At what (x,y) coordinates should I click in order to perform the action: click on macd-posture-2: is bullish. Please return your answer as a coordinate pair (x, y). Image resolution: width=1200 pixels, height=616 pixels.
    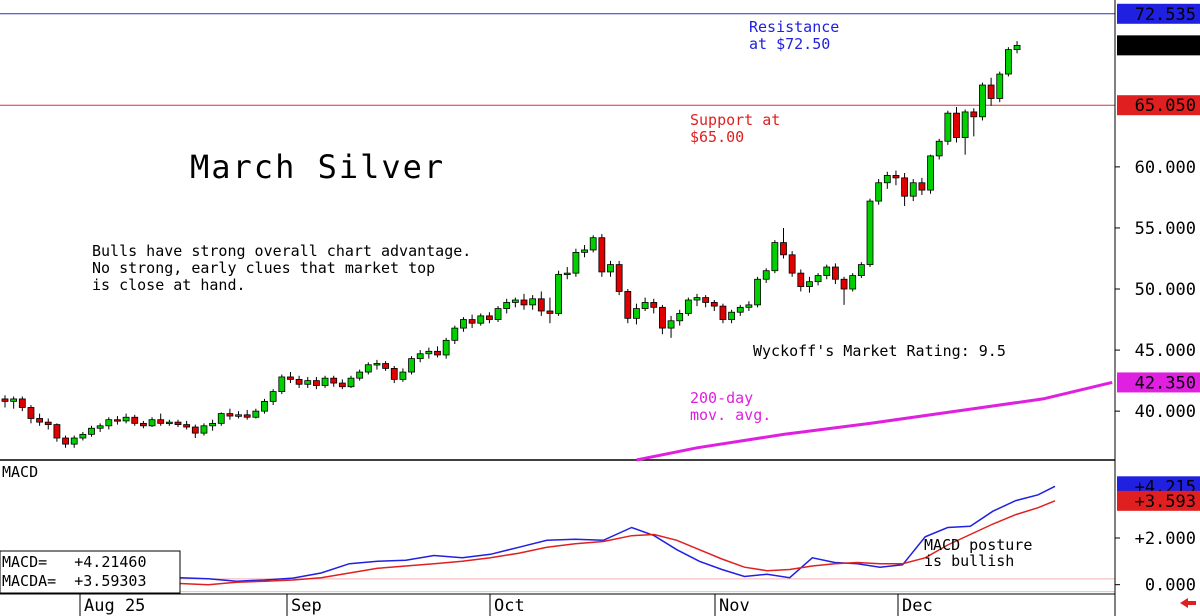
    Looking at the image, I should click on (969, 561).